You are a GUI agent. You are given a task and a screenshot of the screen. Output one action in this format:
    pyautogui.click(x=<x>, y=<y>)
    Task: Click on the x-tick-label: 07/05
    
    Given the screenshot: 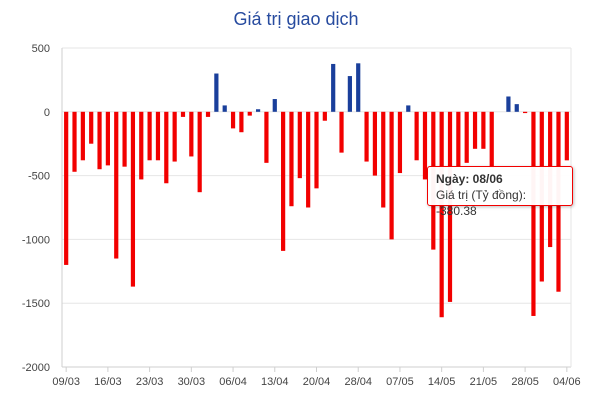 What is the action you would take?
    pyautogui.click(x=400, y=382)
    